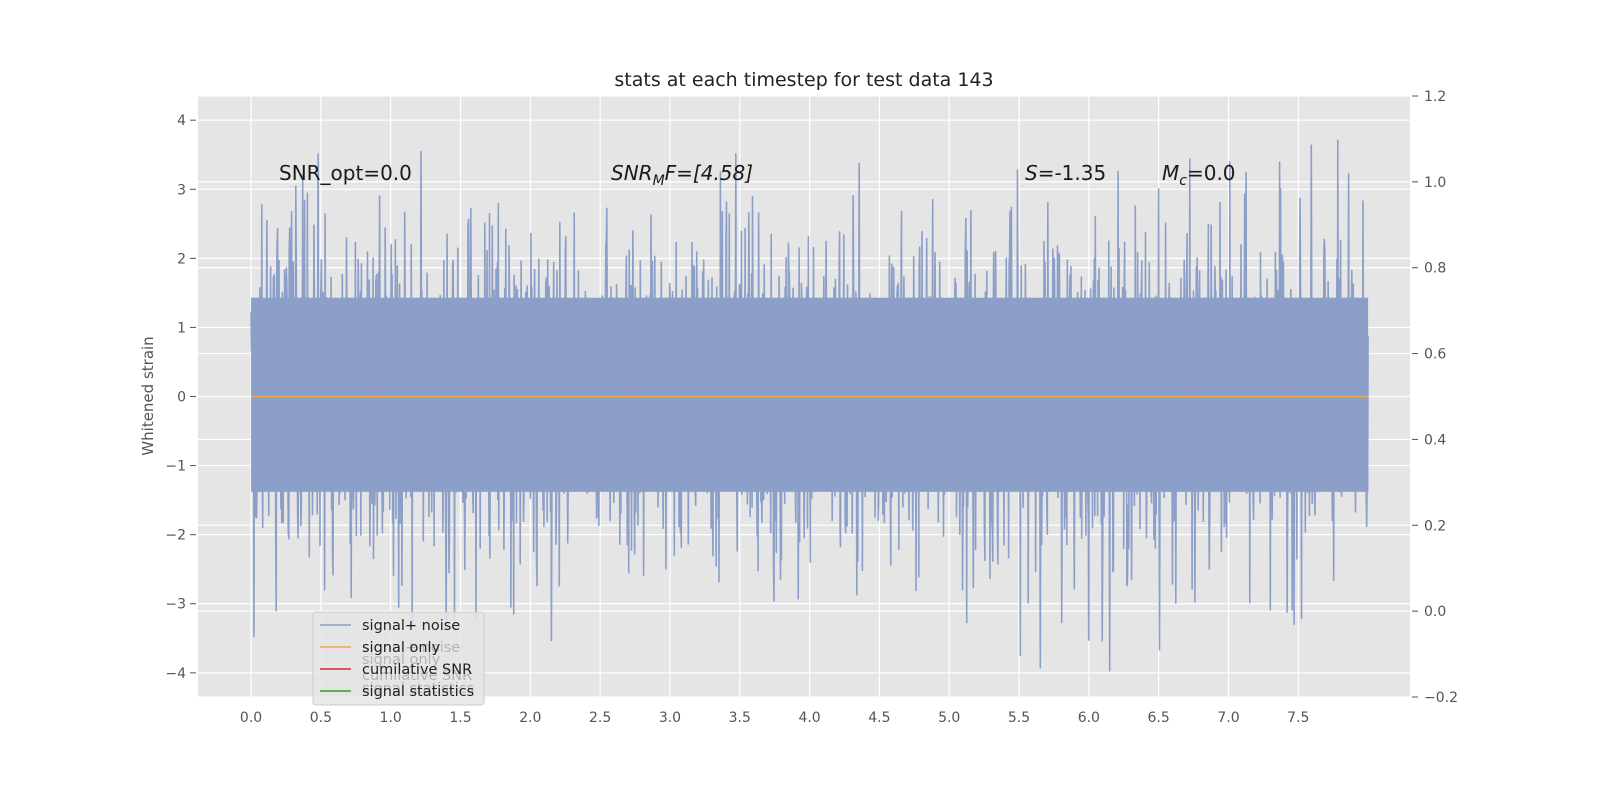  Describe the element at coordinates (632, 173) in the screenshot. I see `annotation-snr-mf-main: SNR` at that location.